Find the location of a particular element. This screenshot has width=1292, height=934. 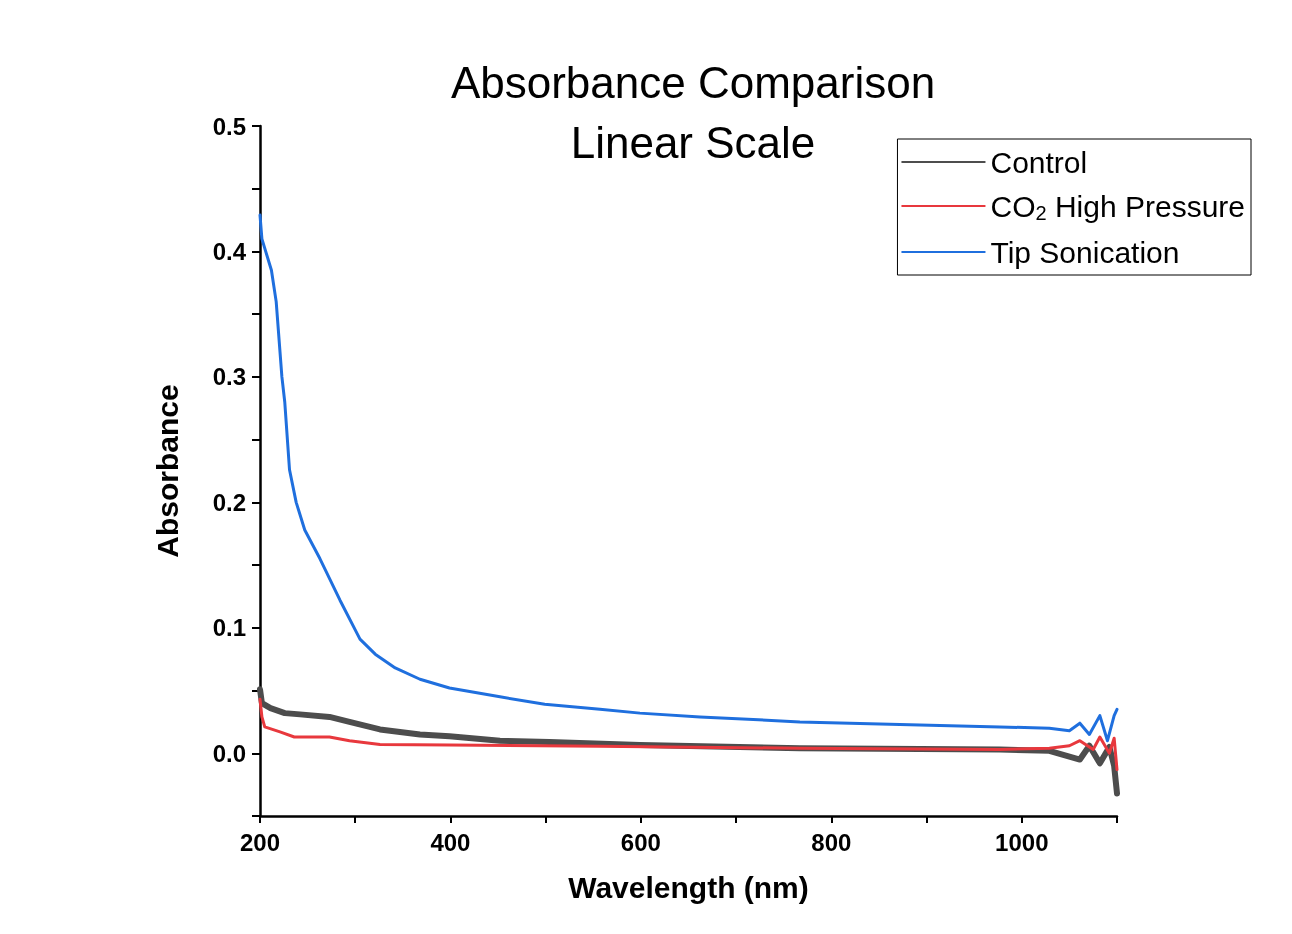

chart-subtitle: Linear Scale is located at coordinates (693, 142).